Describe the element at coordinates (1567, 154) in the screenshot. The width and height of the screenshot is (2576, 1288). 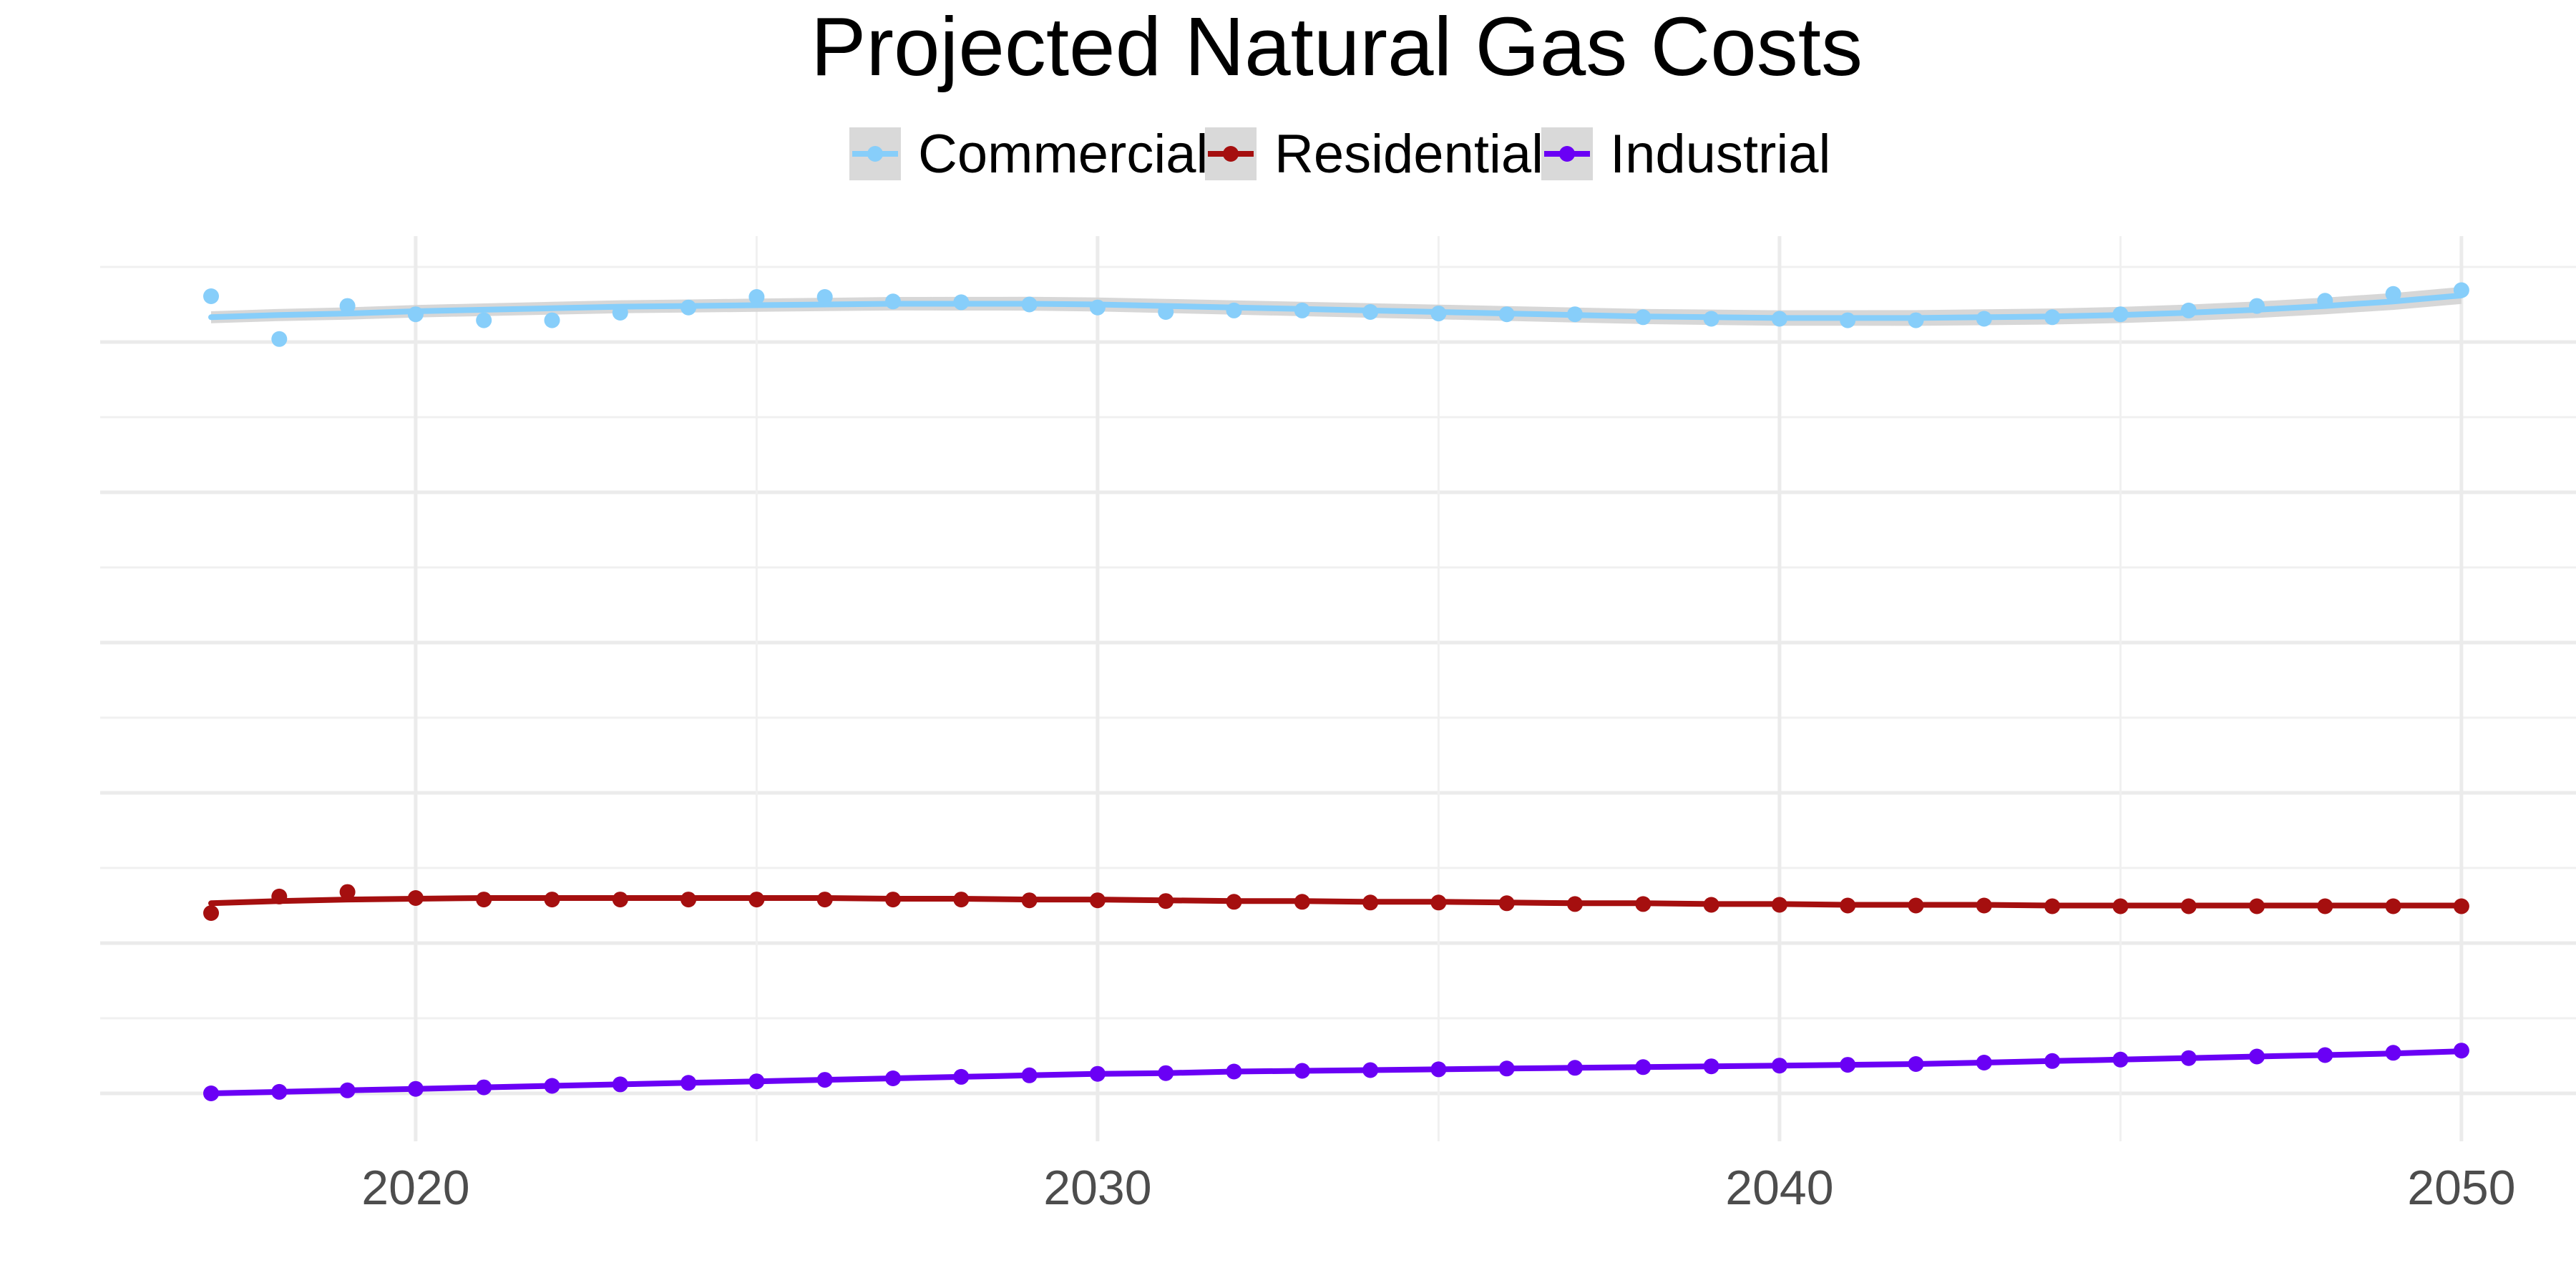
I see `legend-key-point-industrial` at that location.